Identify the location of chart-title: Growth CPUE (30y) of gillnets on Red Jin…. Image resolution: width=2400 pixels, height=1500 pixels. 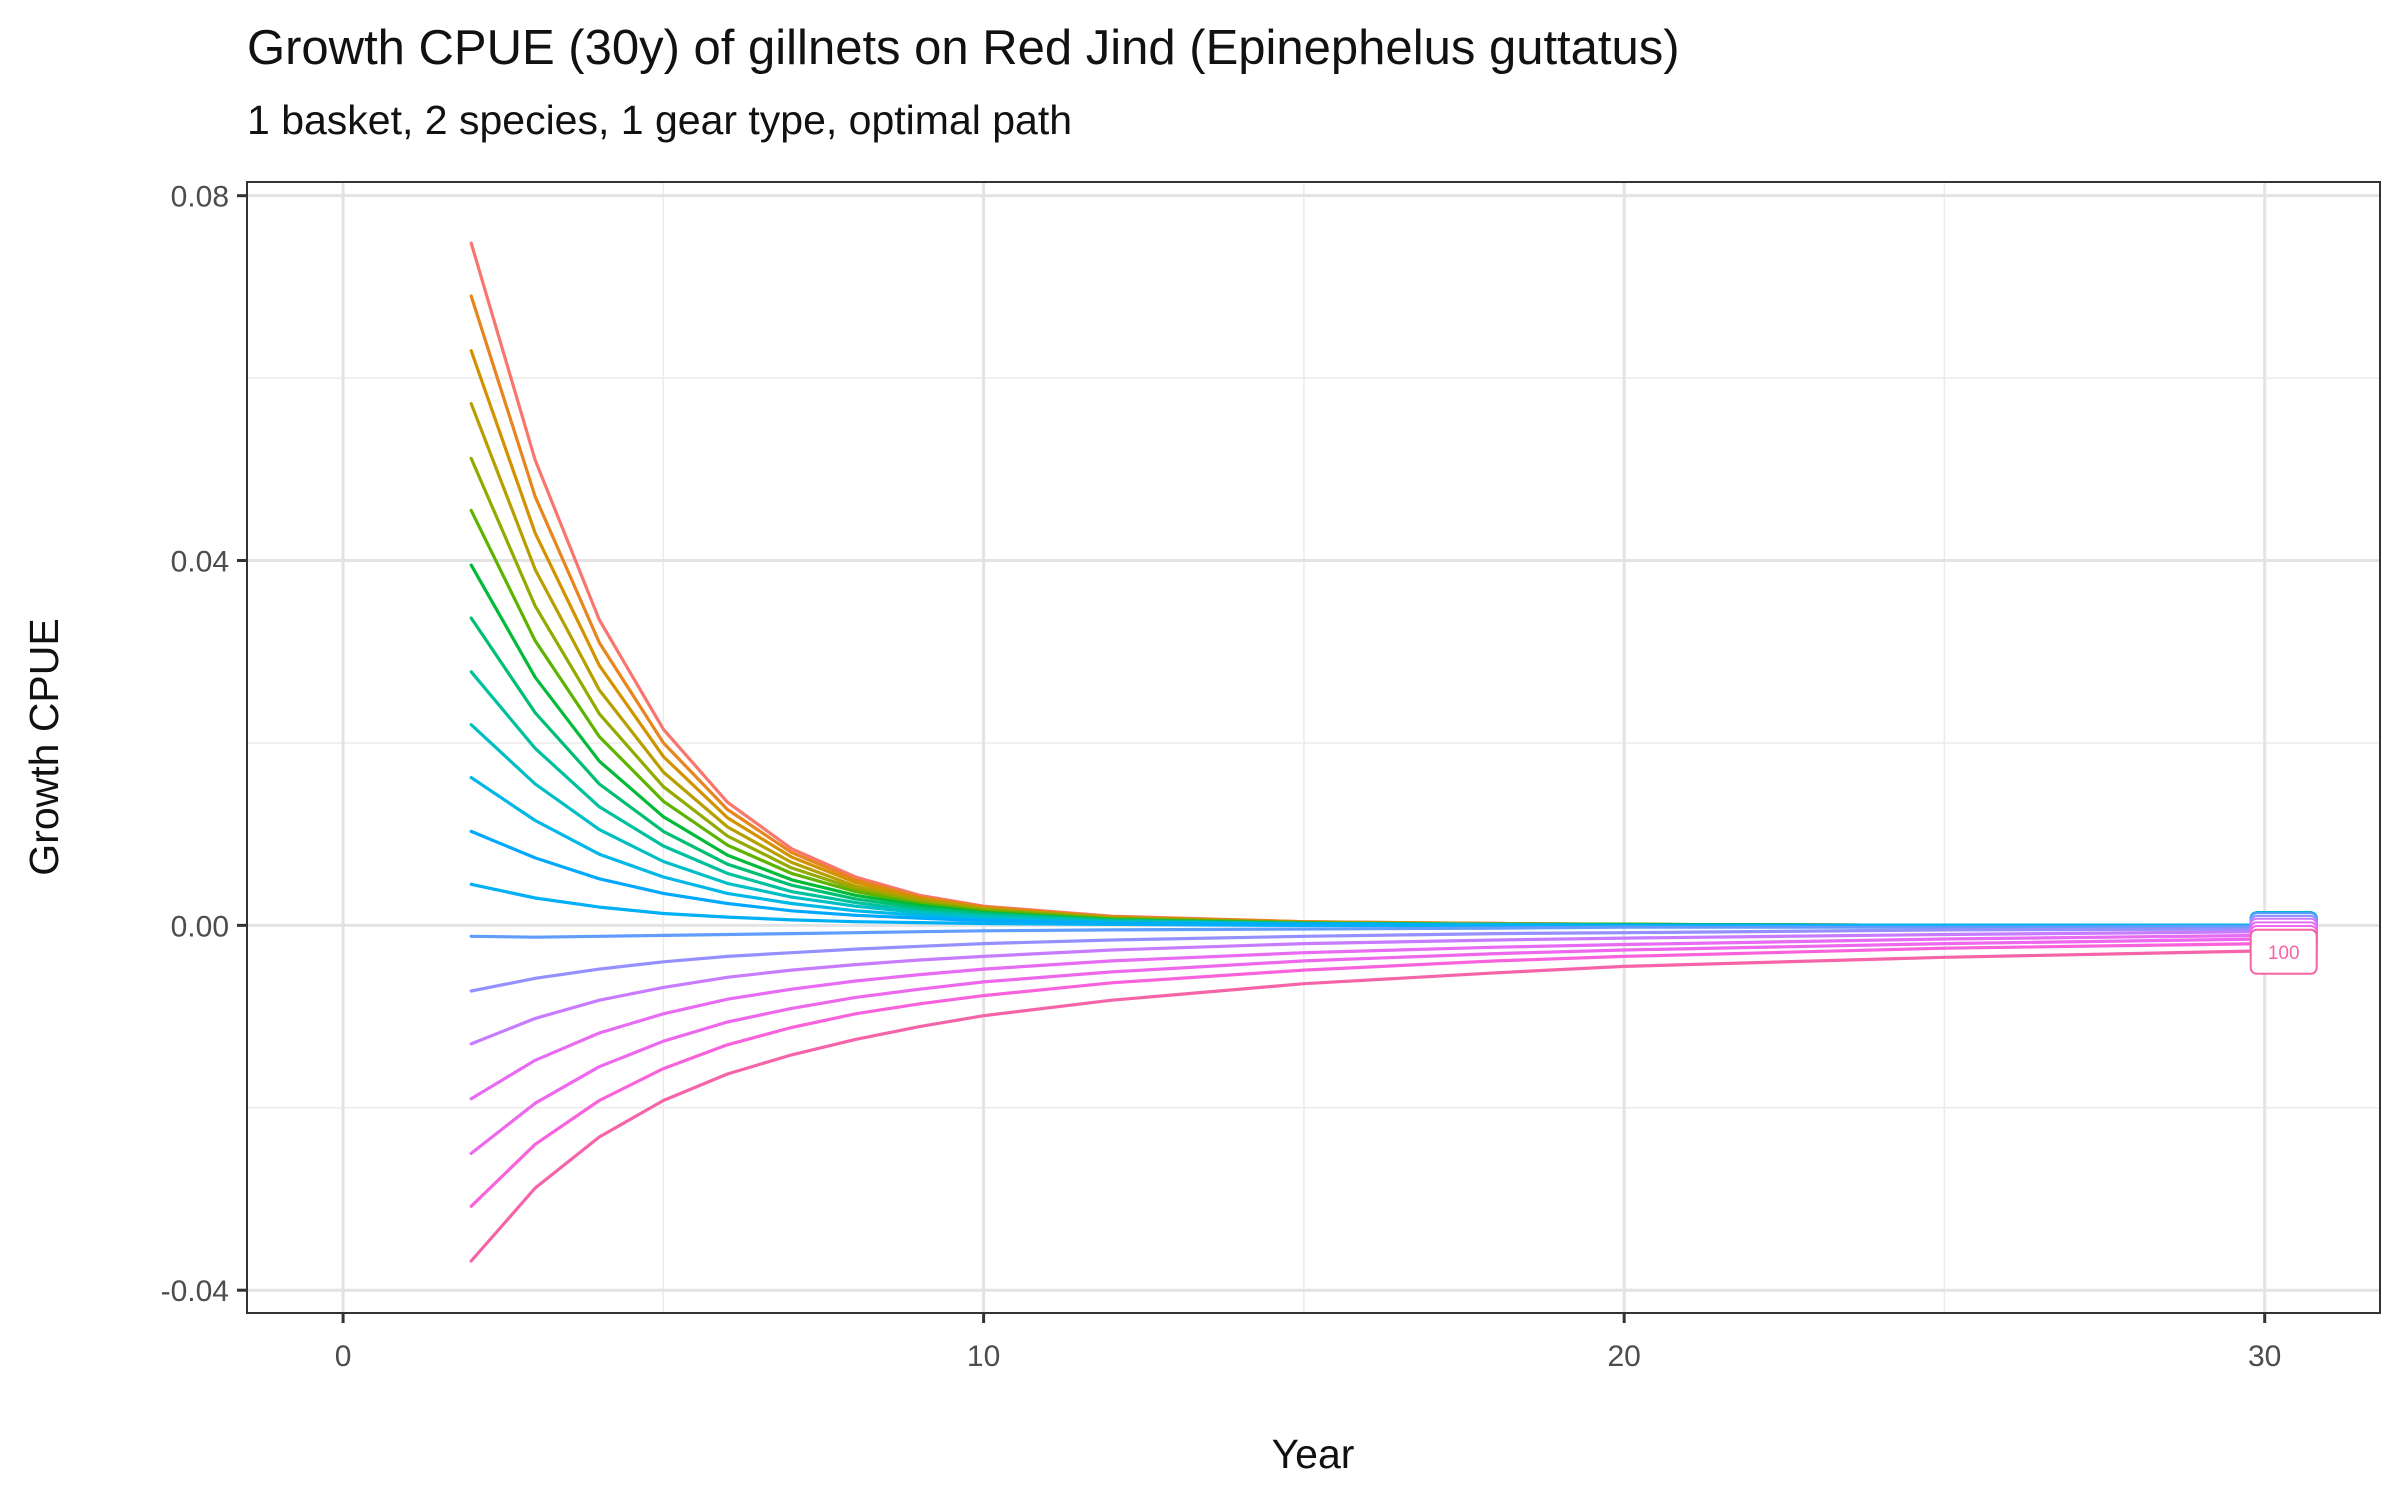
(963, 48).